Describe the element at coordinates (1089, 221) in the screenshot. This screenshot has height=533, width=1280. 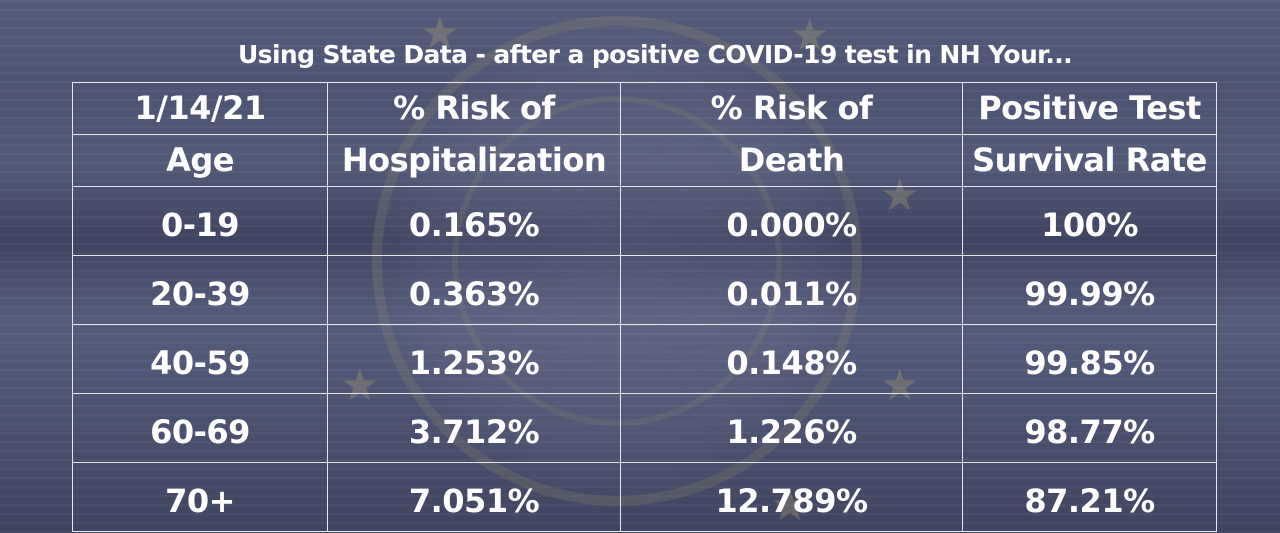
I see `survival-rate-cell: 100%` at that location.